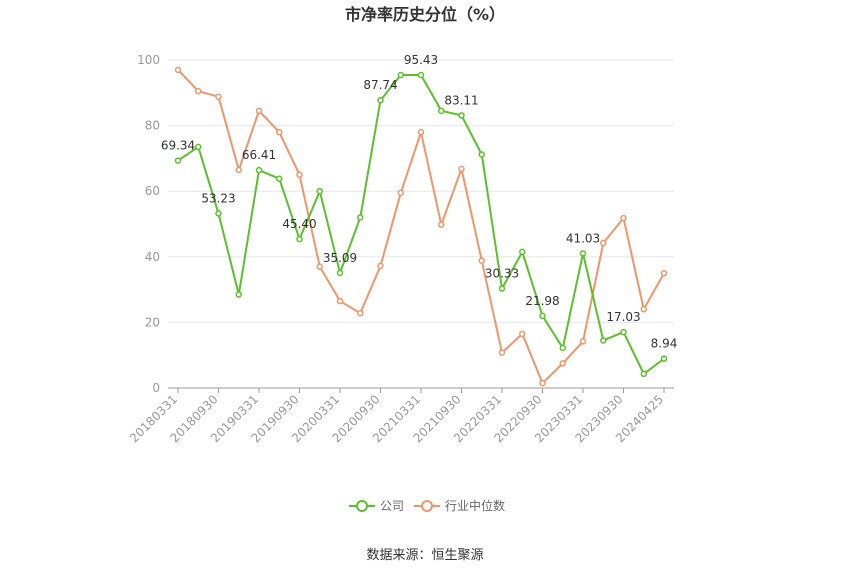  I want to click on y-tick-label: 0, so click(156, 388).